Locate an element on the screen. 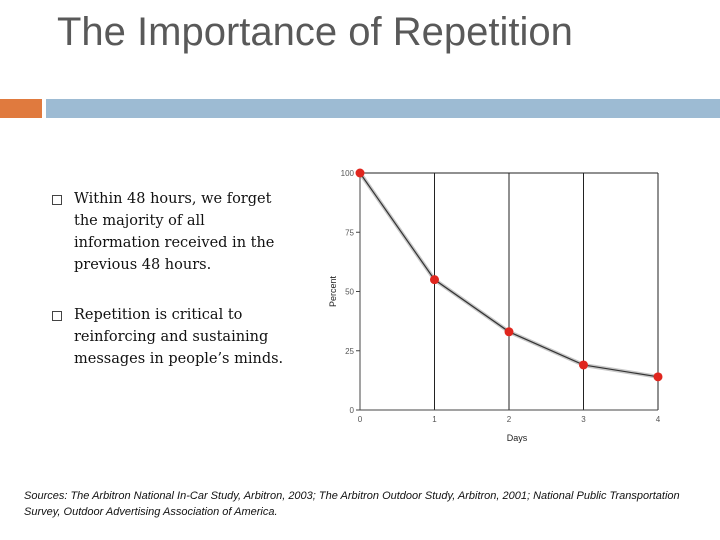 This screenshot has width=720, height=540. y-tick-label: 100 is located at coordinates (348, 173).